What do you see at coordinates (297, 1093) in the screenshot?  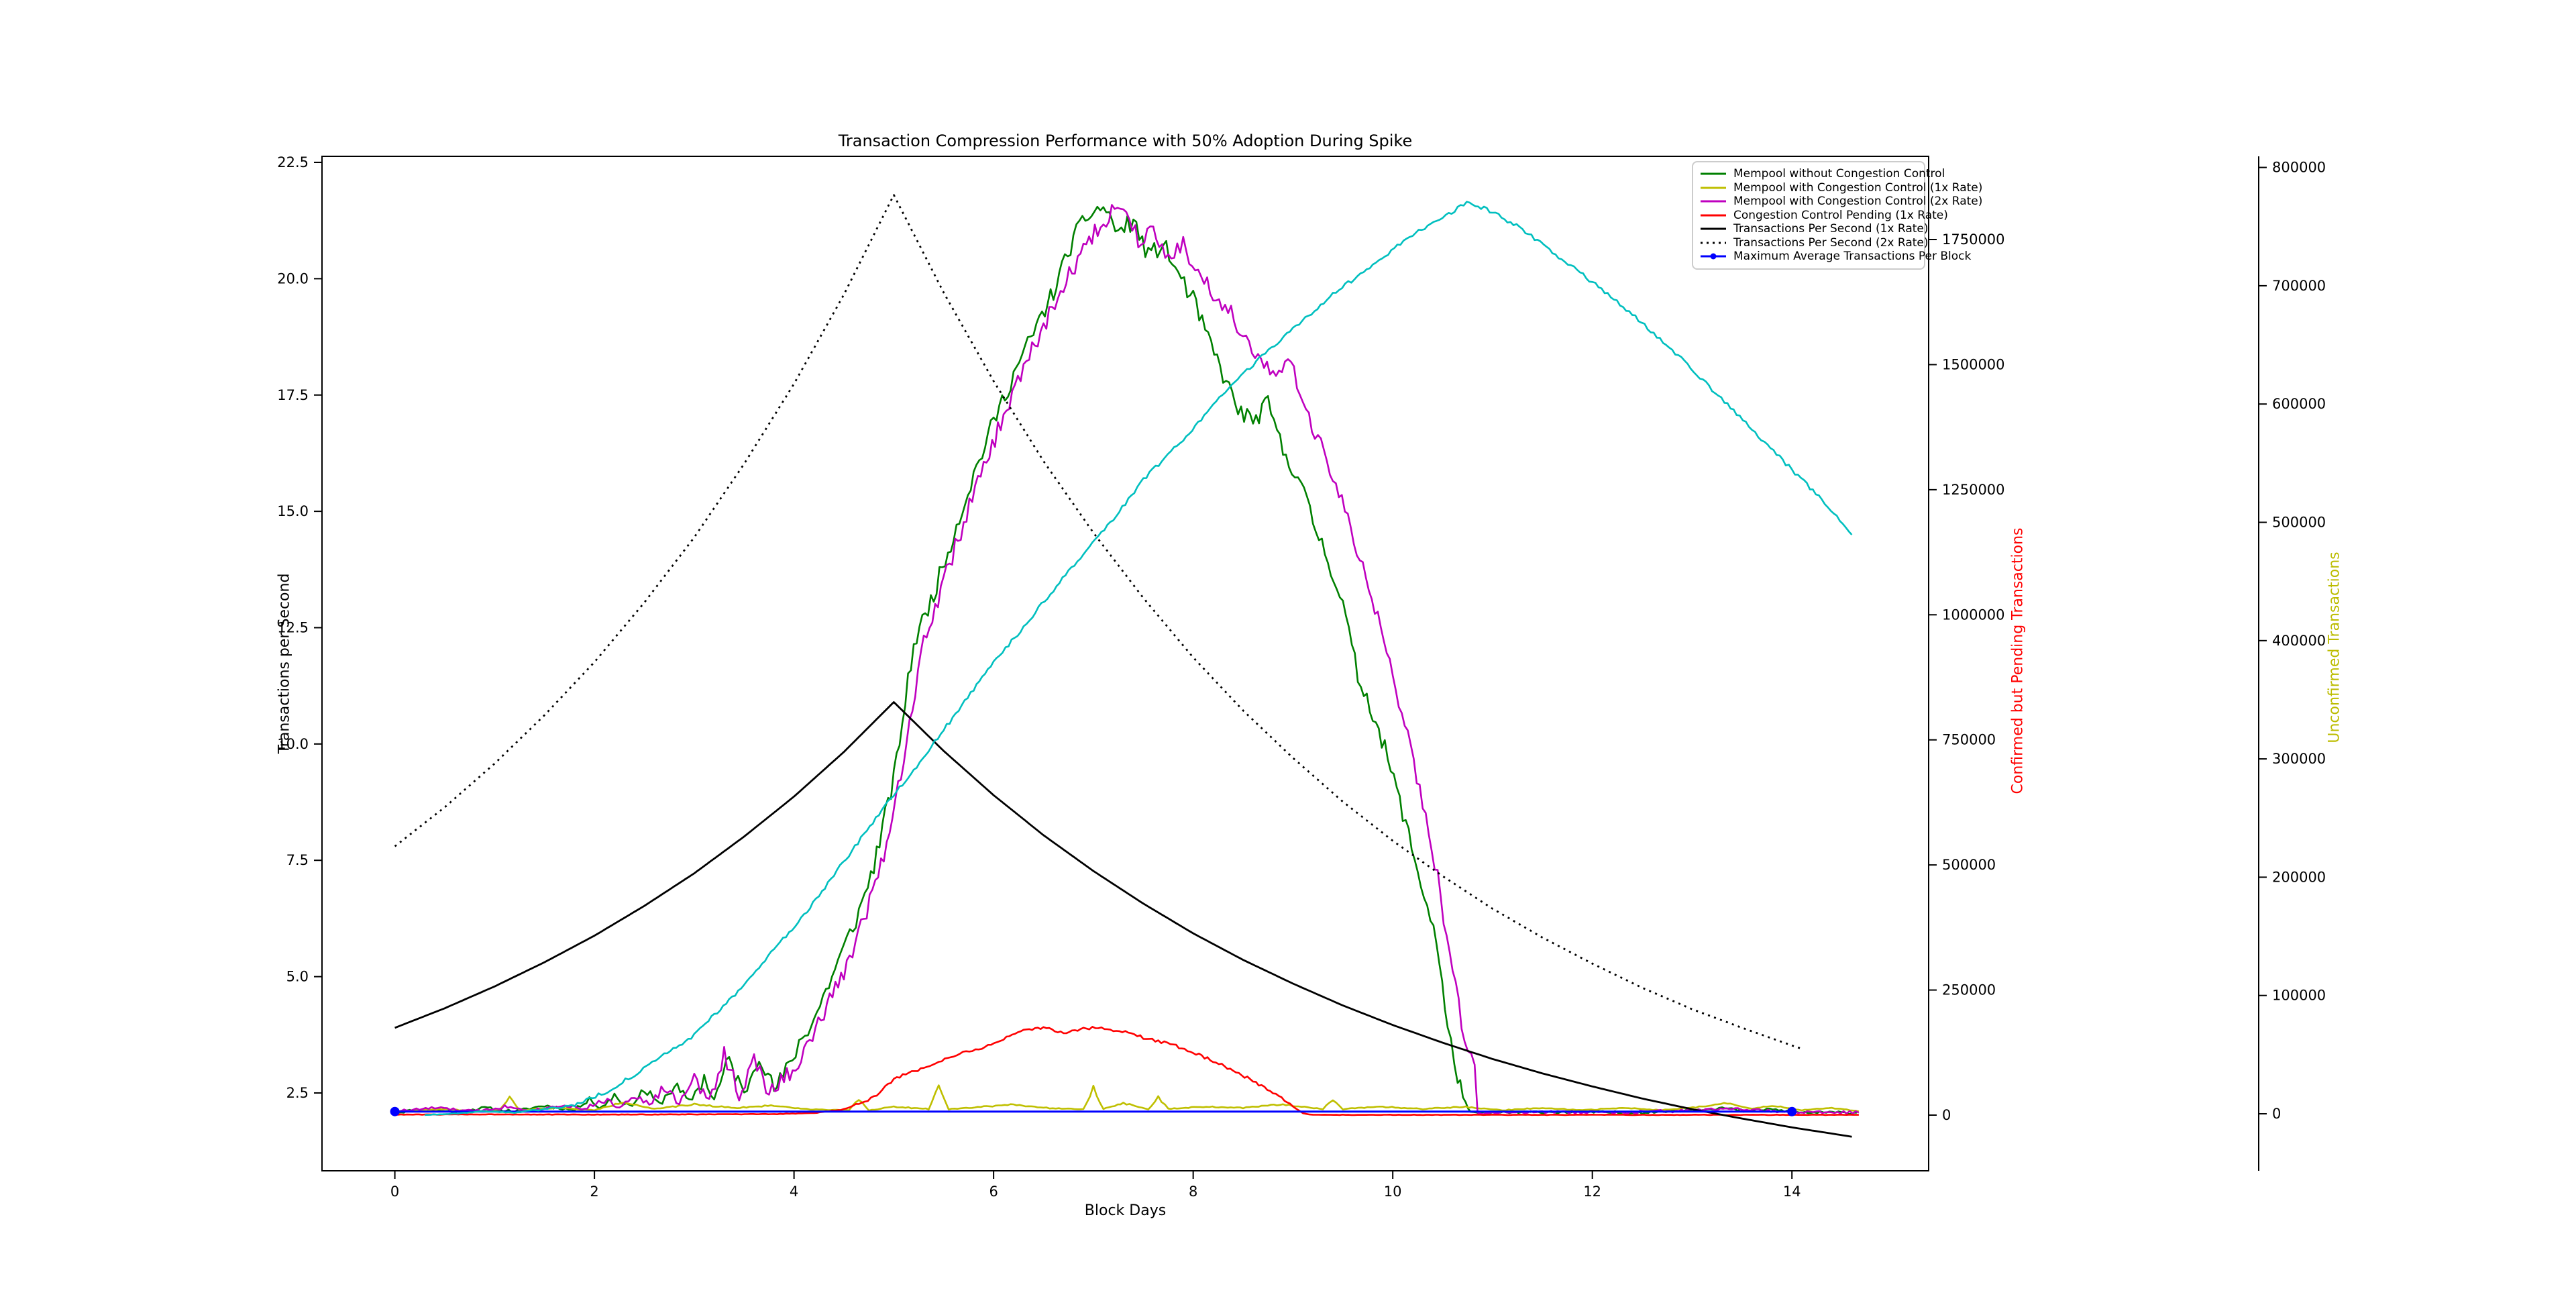 I see `left-tick-label: 2.5` at bounding box center [297, 1093].